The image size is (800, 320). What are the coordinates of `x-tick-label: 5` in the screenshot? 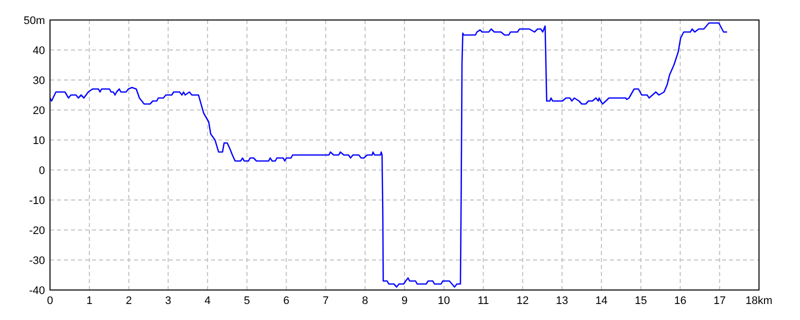 It's located at (247, 301).